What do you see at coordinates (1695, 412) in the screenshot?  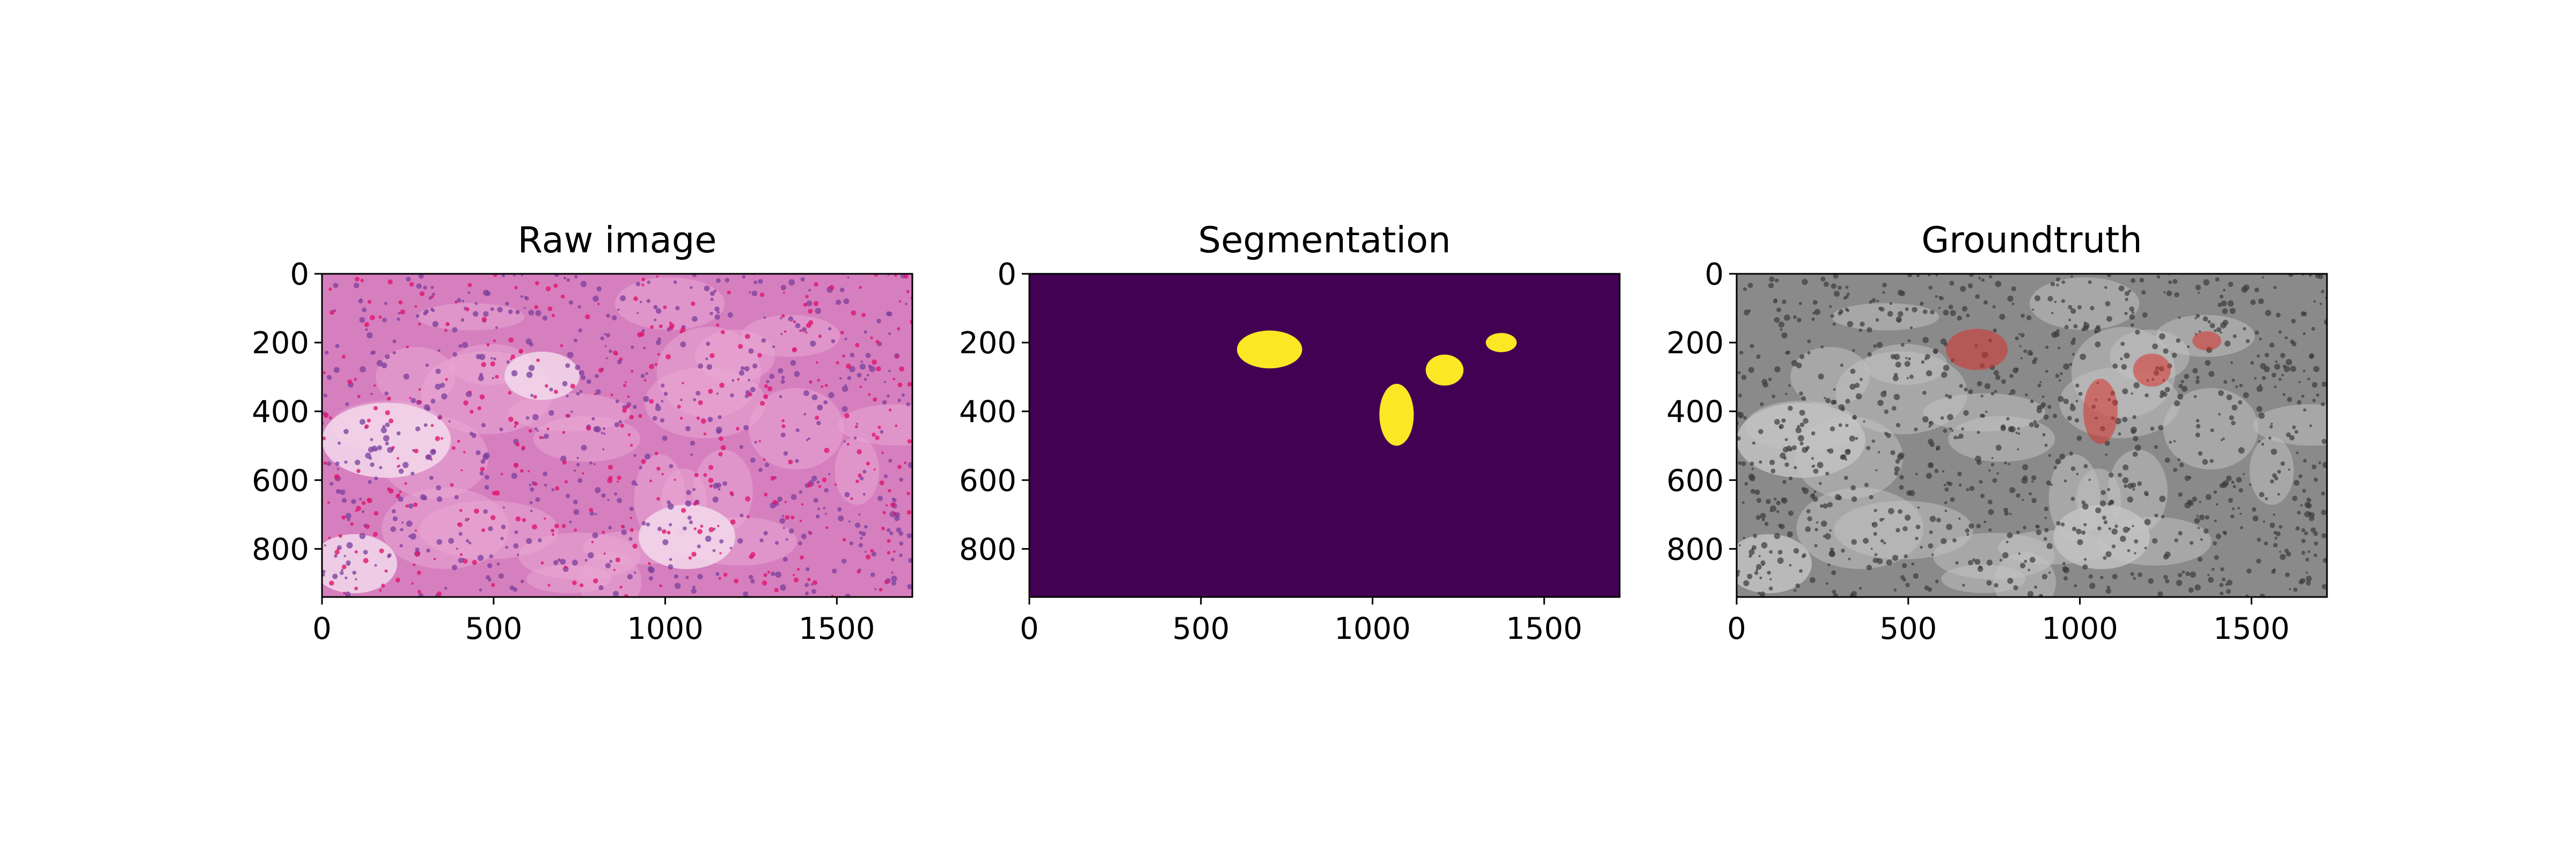 I see `y-tick-label: 400` at bounding box center [1695, 412].